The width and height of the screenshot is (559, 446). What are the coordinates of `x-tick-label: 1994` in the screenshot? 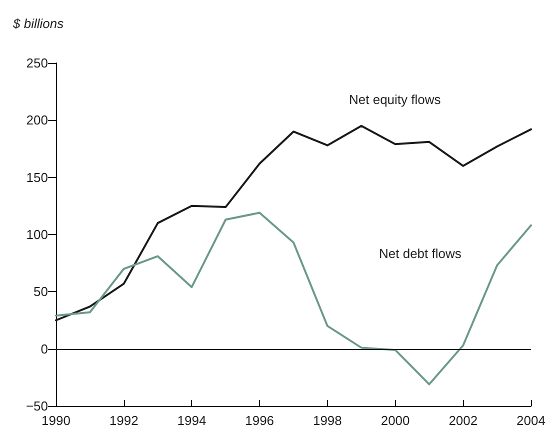 It's located at (191, 420).